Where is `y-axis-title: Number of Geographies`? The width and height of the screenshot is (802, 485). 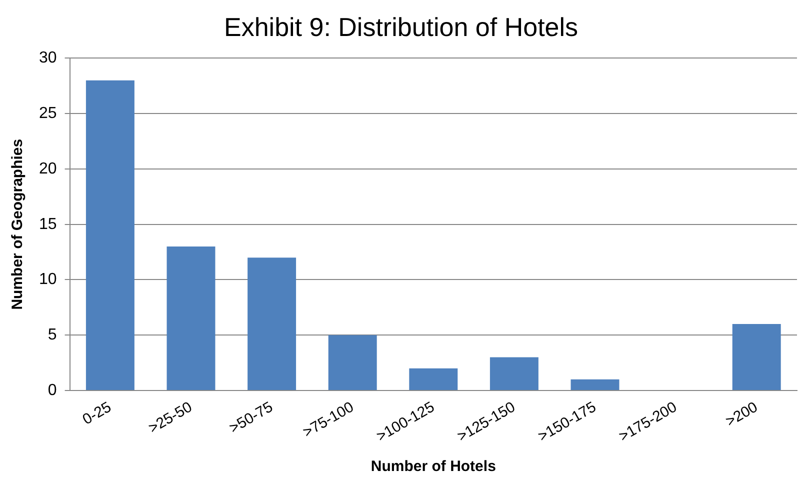
y-axis-title: Number of Geographies is located at coordinates (17, 224).